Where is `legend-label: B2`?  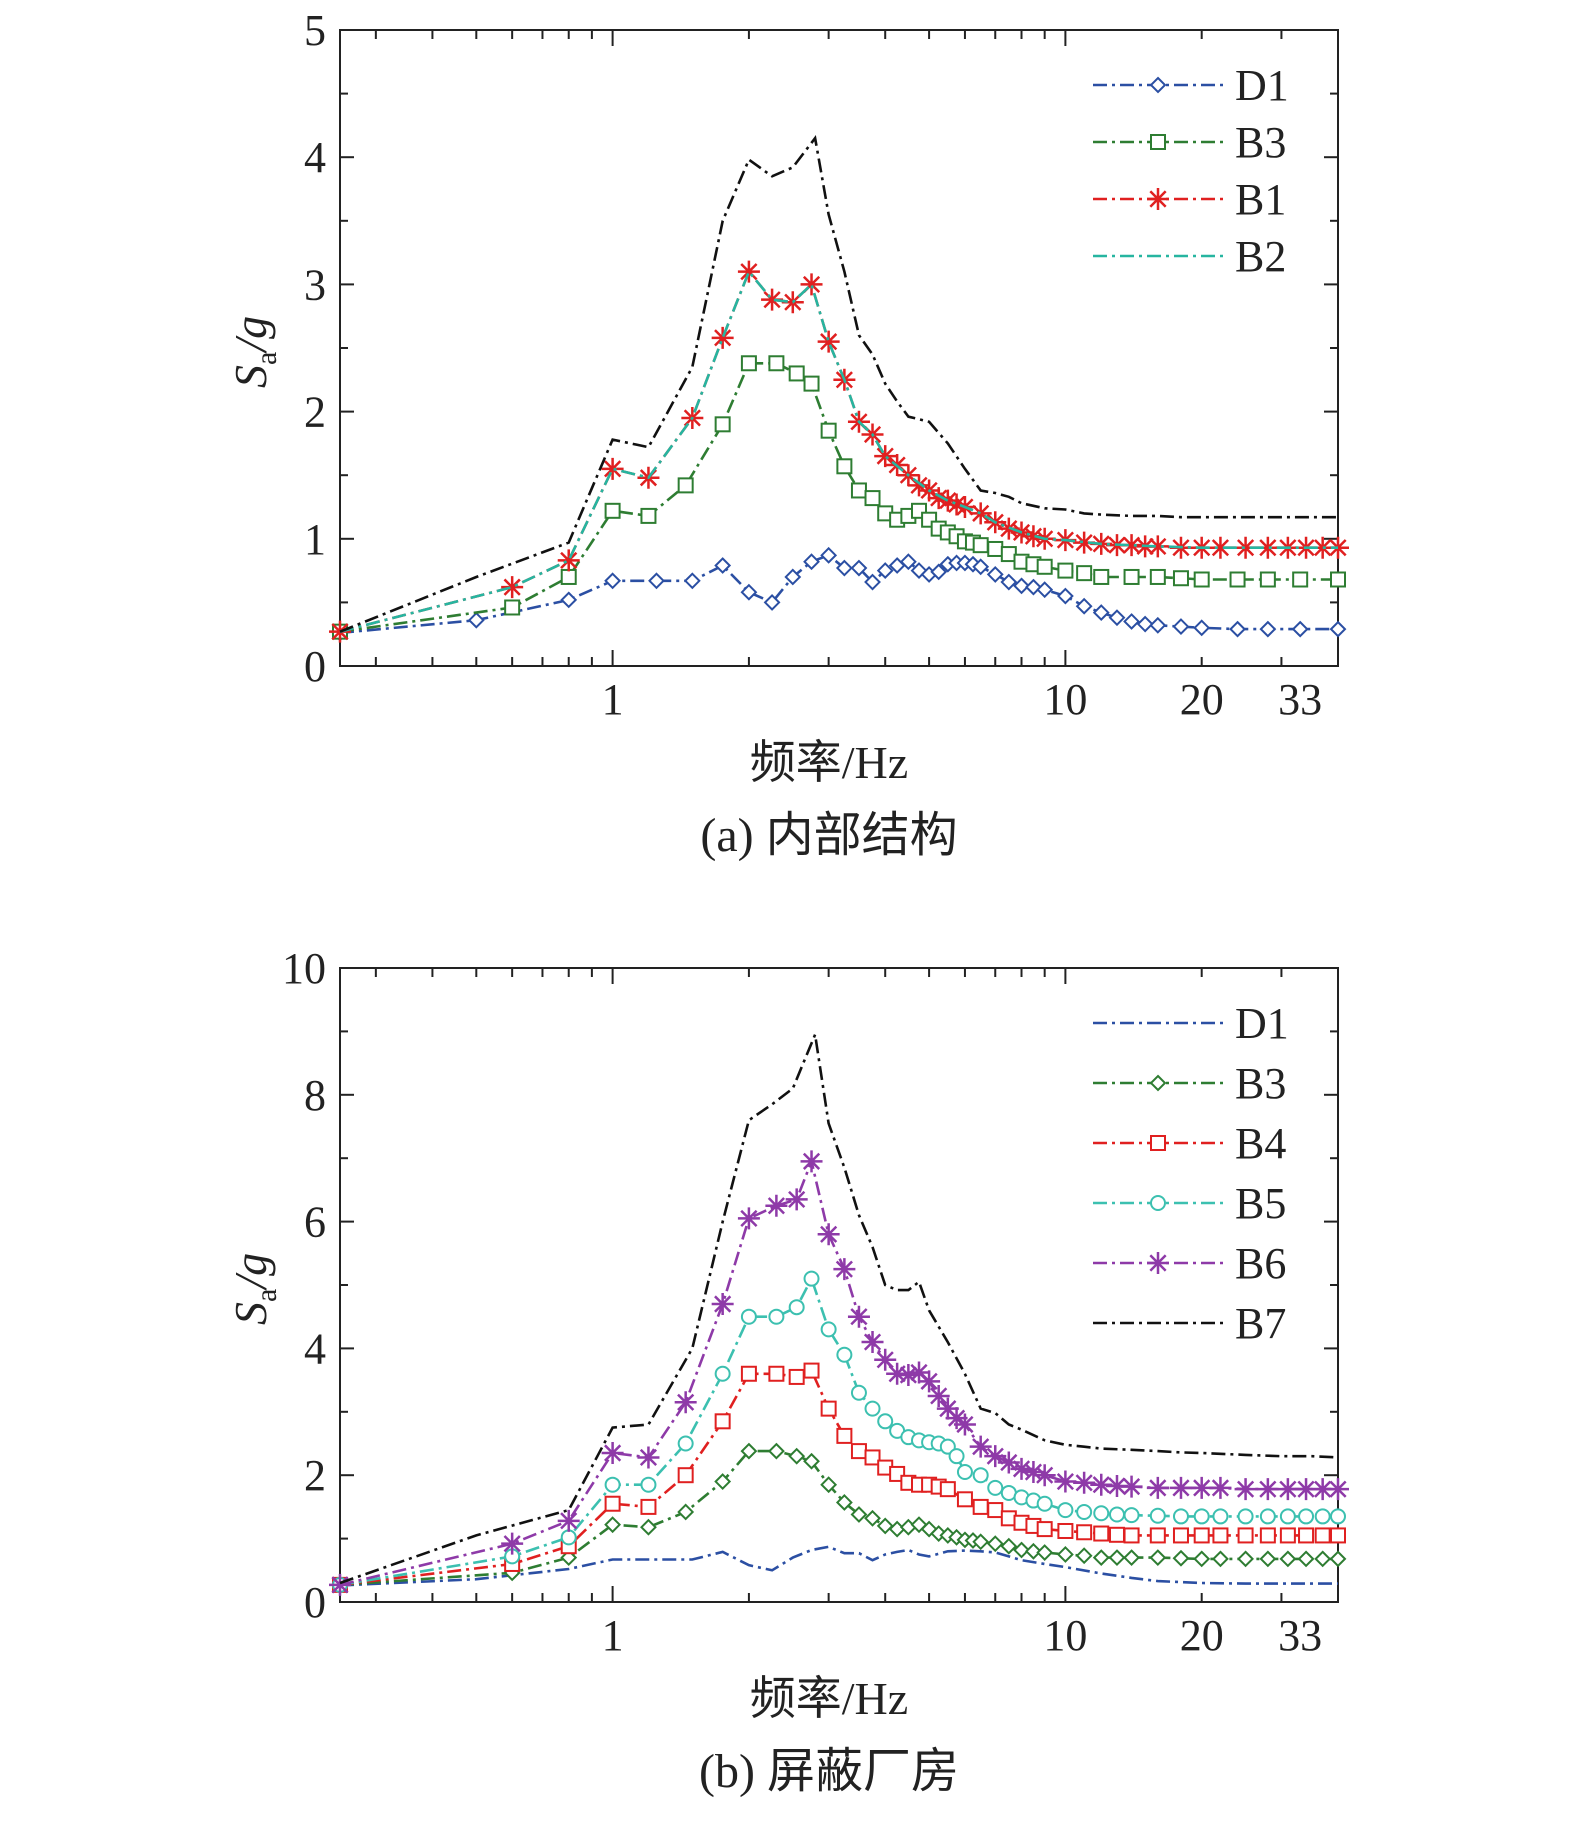
legend-label: B2 is located at coordinates (1260, 256).